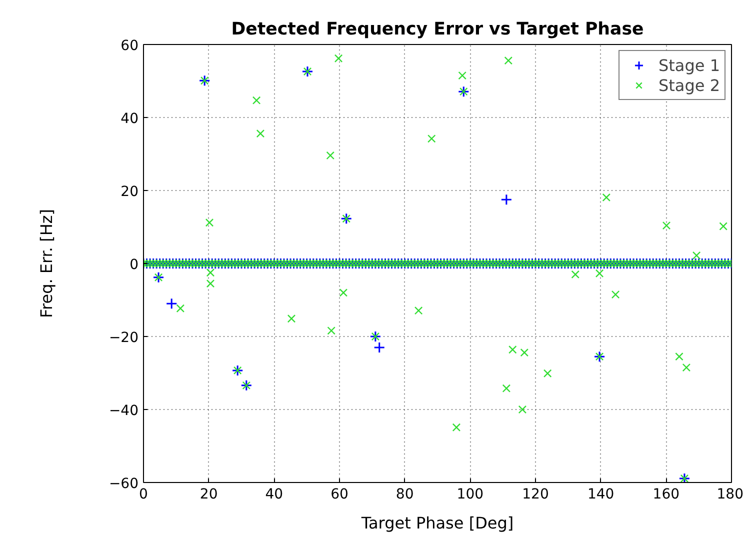 This screenshot has width=746, height=543. I want to click on legend-label: Stage 2, so click(689, 85).